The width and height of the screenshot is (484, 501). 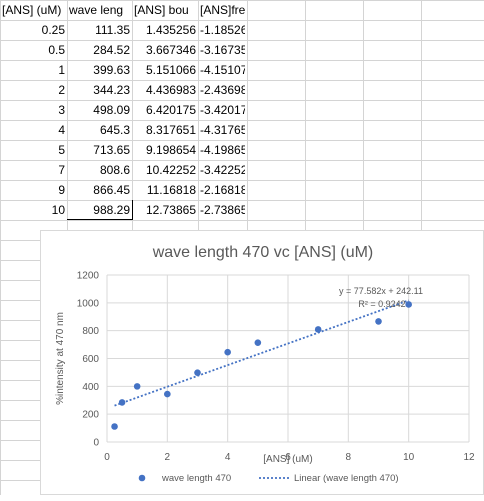 I want to click on trendline, so click(x=261, y=353).